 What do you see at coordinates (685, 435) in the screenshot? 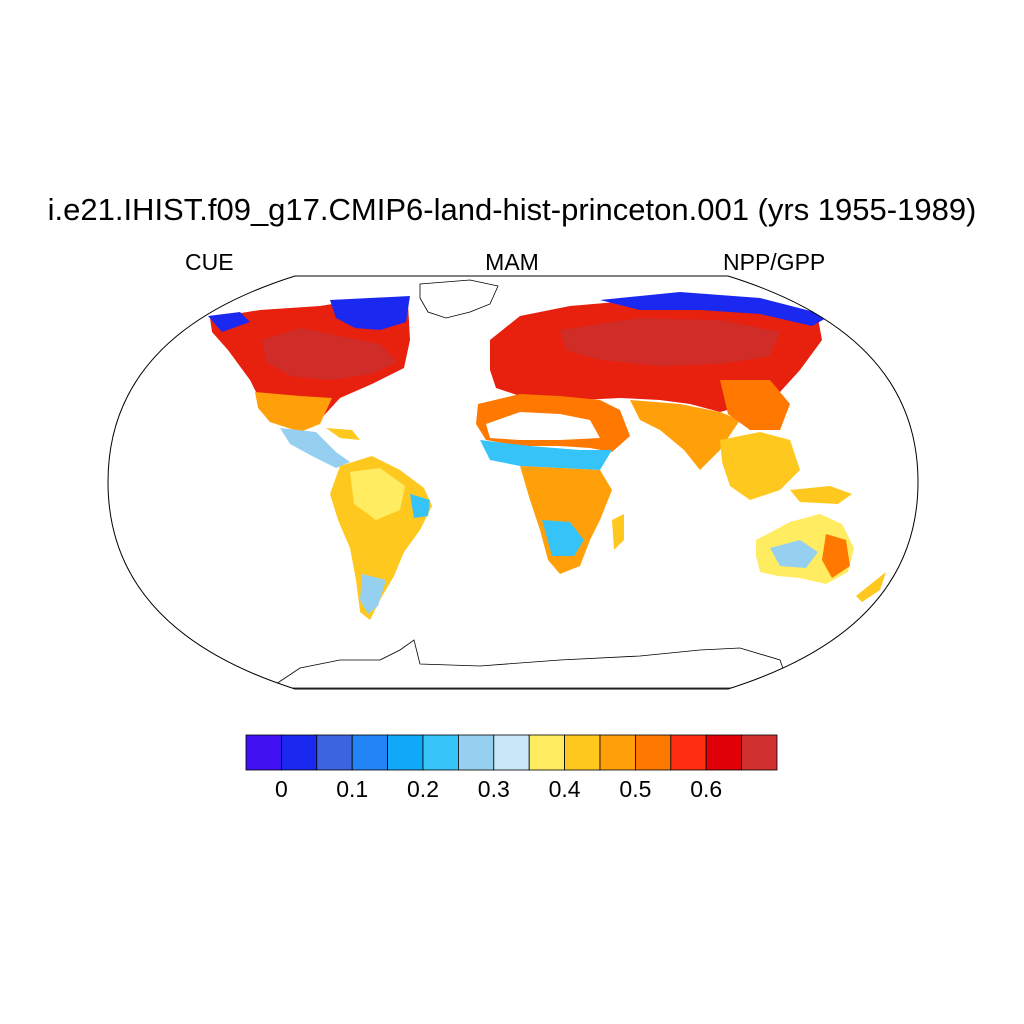
I see `south-asia-region` at bounding box center [685, 435].